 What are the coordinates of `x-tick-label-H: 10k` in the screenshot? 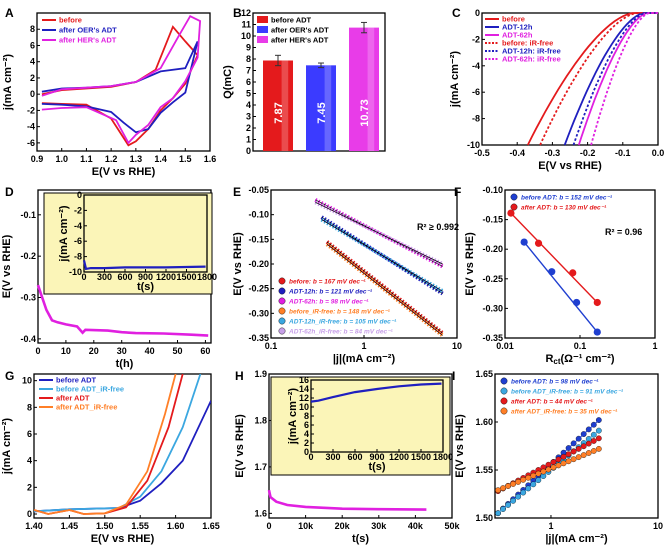 It's located at (306, 526).